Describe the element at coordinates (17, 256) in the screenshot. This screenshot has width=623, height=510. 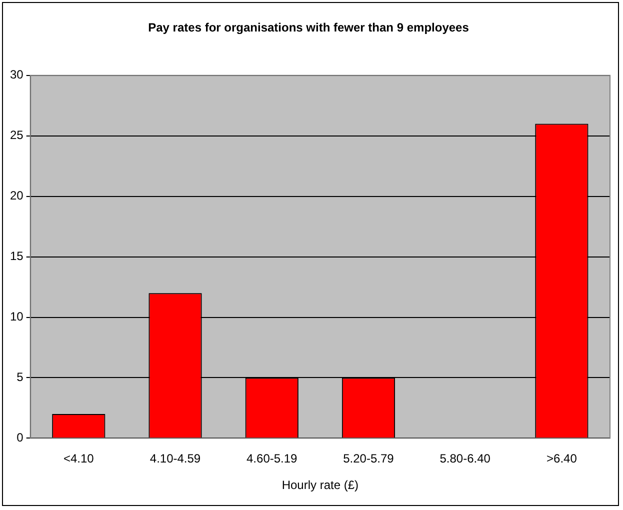
I see `y-tick-label: 15` at that location.